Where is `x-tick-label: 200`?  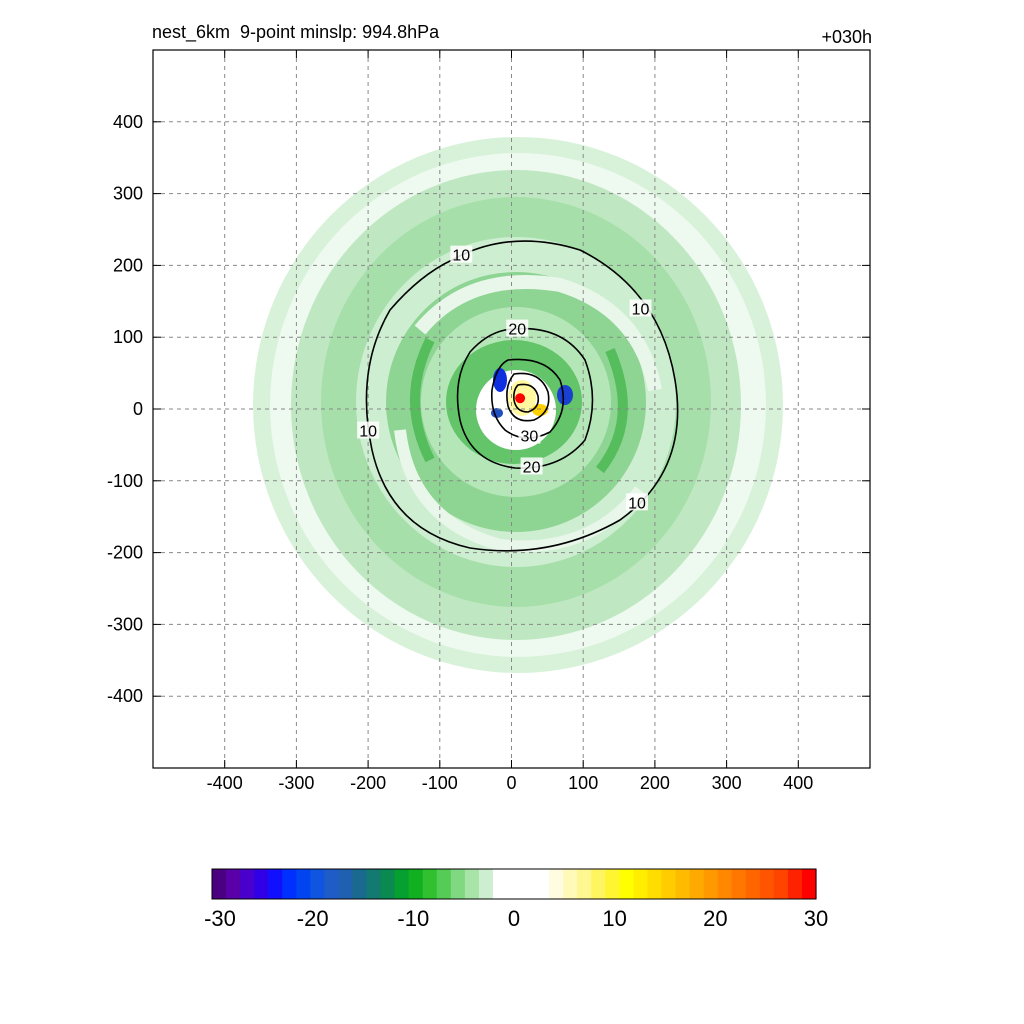
x-tick-label: 200 is located at coordinates (655, 783).